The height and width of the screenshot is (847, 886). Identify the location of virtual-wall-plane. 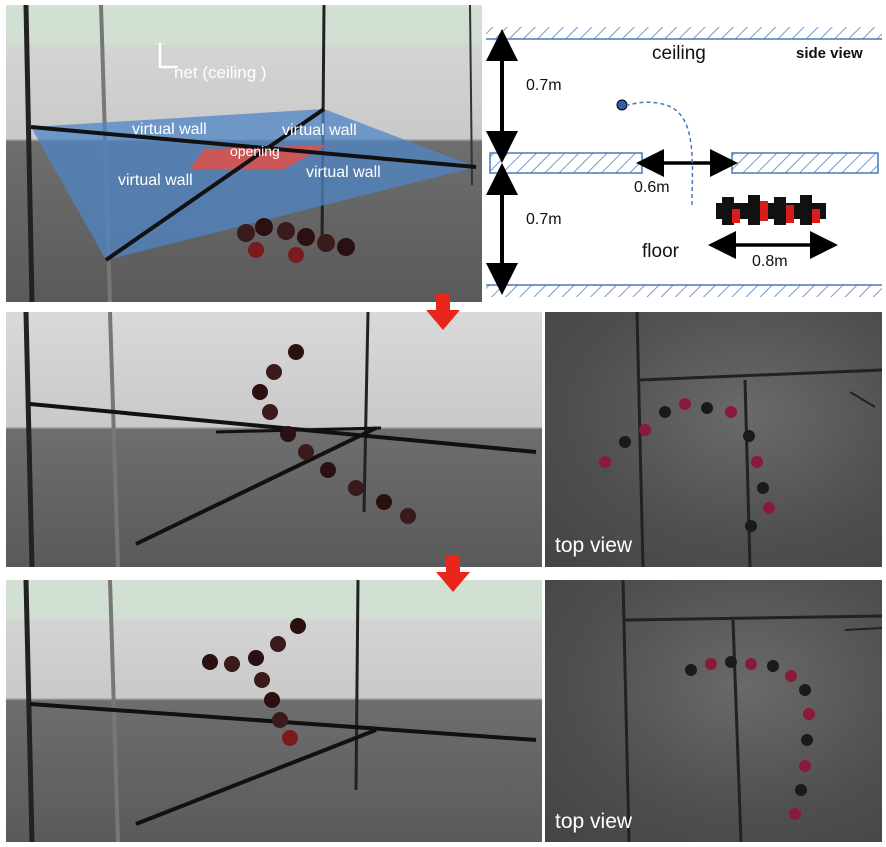
(253, 184).